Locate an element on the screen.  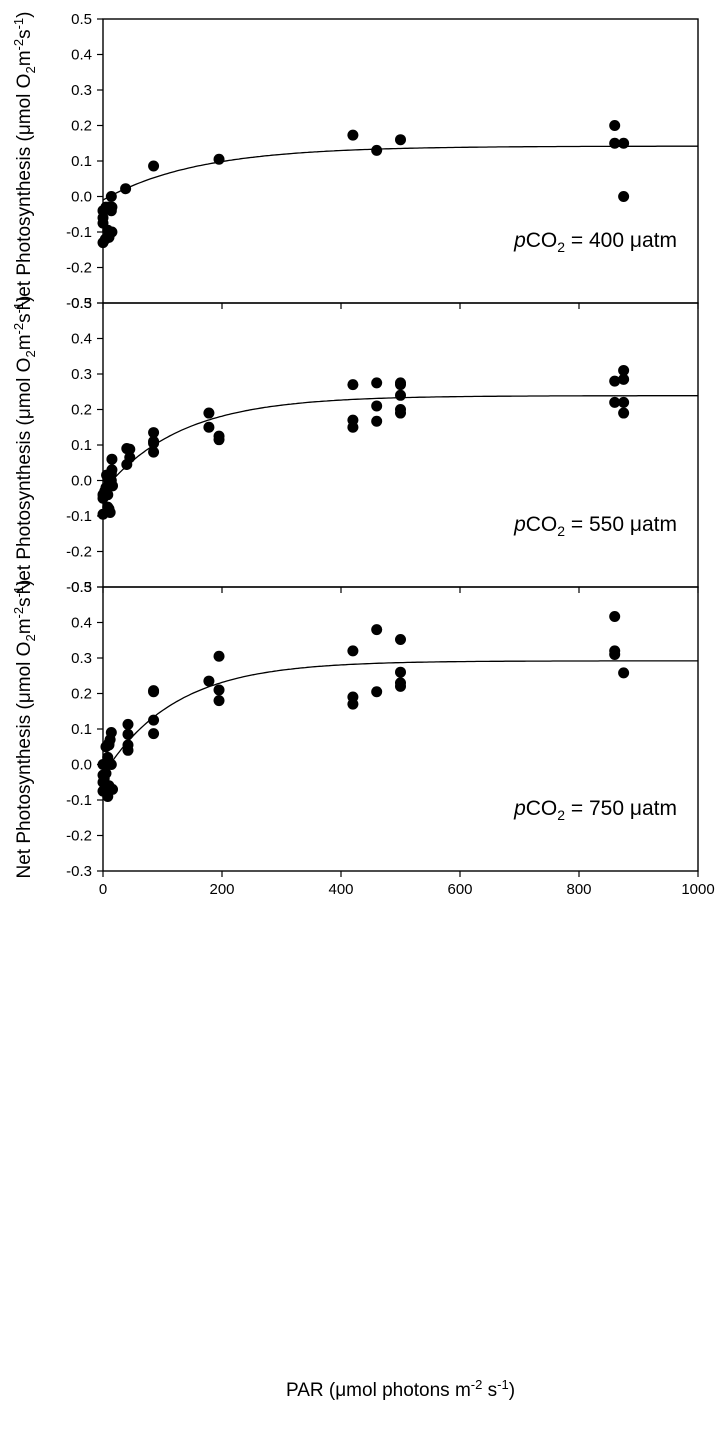
x-tick-label: 600 is located at coordinates (459, 889).